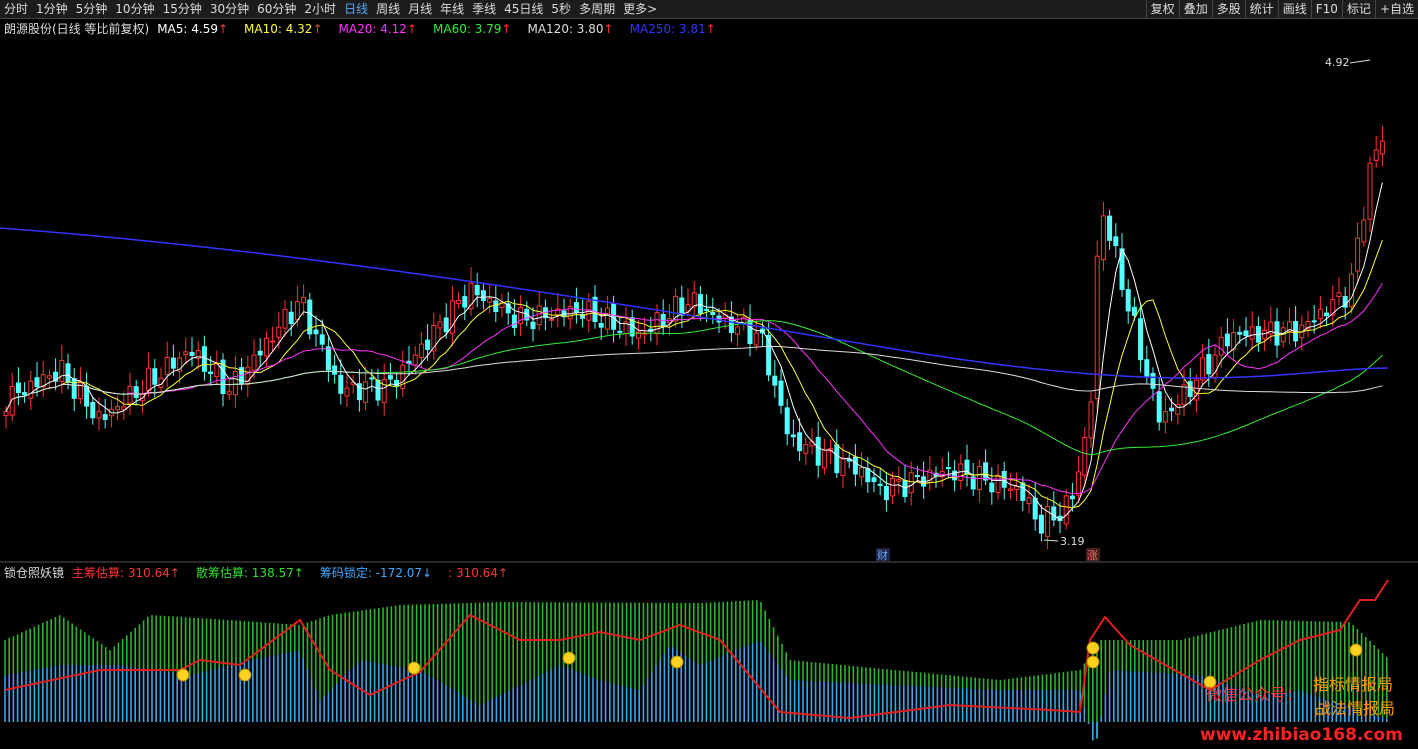 This screenshot has width=1418, height=749. Describe the element at coordinates (484, 9) in the screenshot. I see `period-tab: 季线` at that location.